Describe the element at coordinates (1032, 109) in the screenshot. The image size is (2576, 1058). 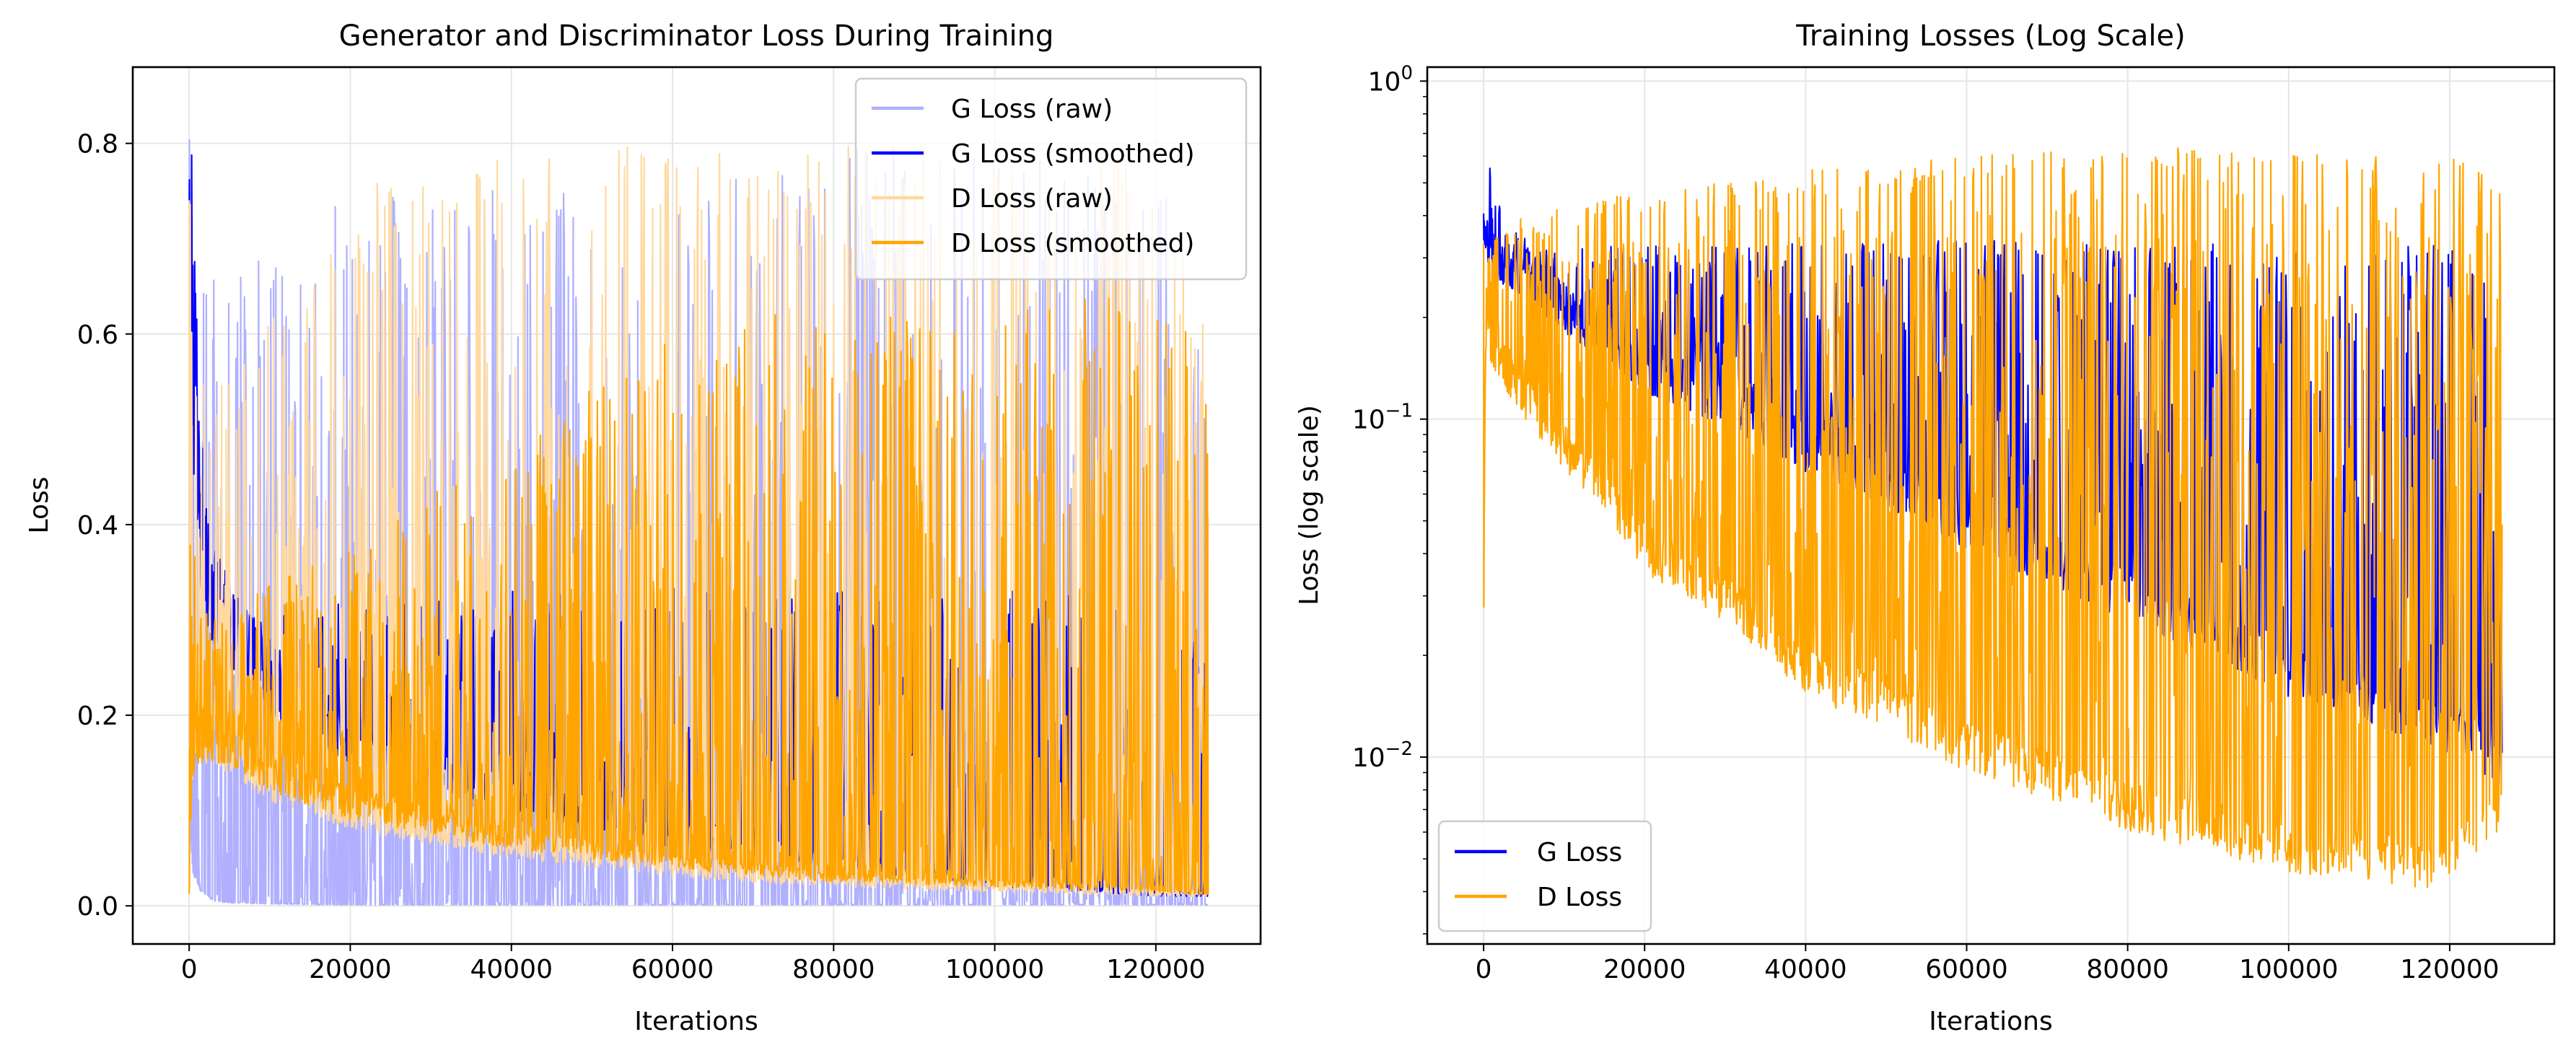
I see `legend-label-g-loss-raw: G Loss (raw)` at that location.